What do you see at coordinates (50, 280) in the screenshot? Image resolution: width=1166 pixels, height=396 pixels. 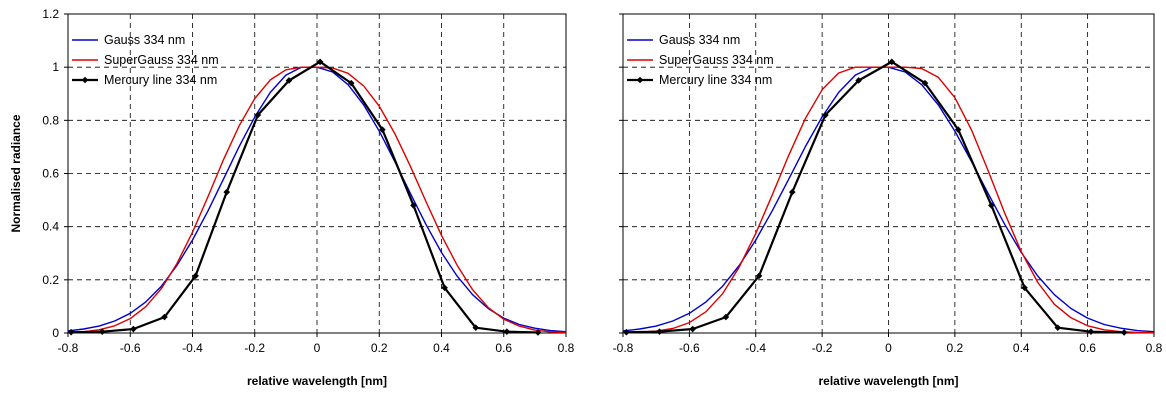 I see `y-tick-label: 0.2` at bounding box center [50, 280].